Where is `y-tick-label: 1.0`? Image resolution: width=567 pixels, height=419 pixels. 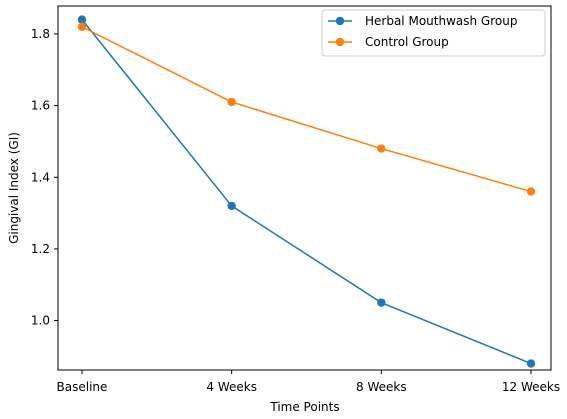
y-tick-label: 1.0 is located at coordinates (40, 321).